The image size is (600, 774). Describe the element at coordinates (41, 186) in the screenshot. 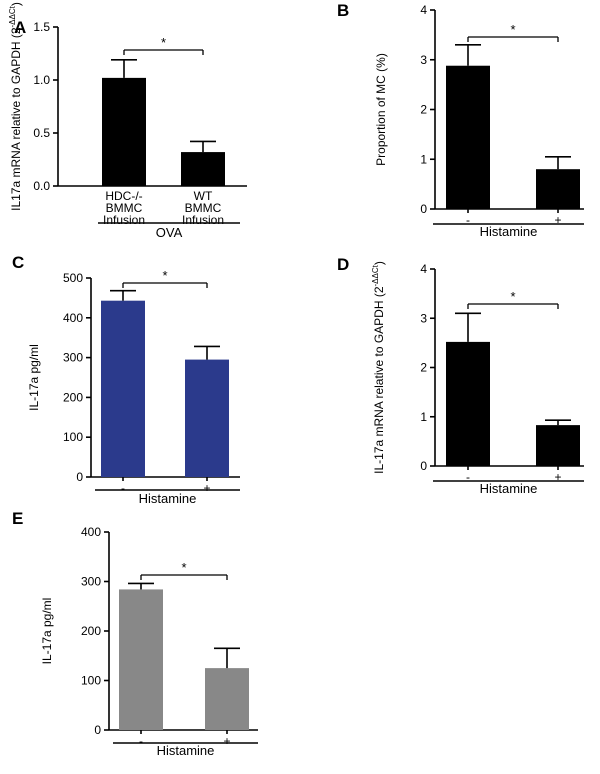

I see `y-tick-label: 0.0` at that location.